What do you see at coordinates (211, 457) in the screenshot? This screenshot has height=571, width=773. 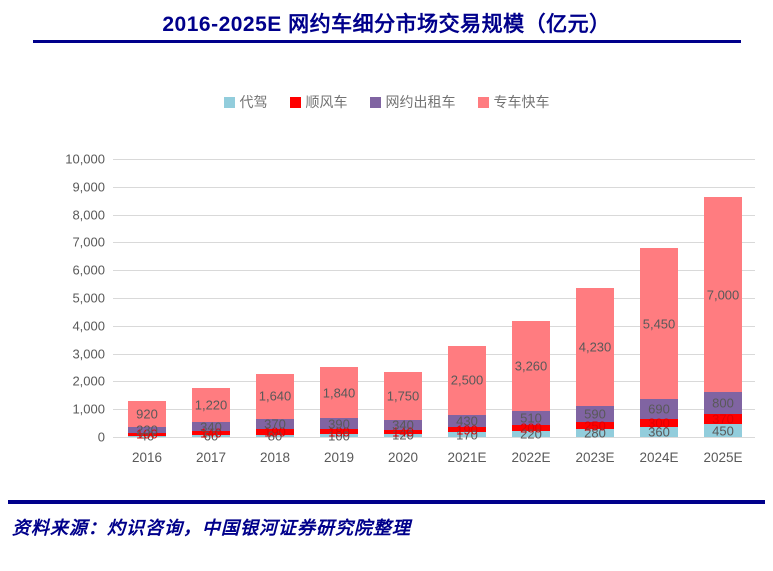 I see `x-axis-tick-label: 2017` at bounding box center [211, 457].